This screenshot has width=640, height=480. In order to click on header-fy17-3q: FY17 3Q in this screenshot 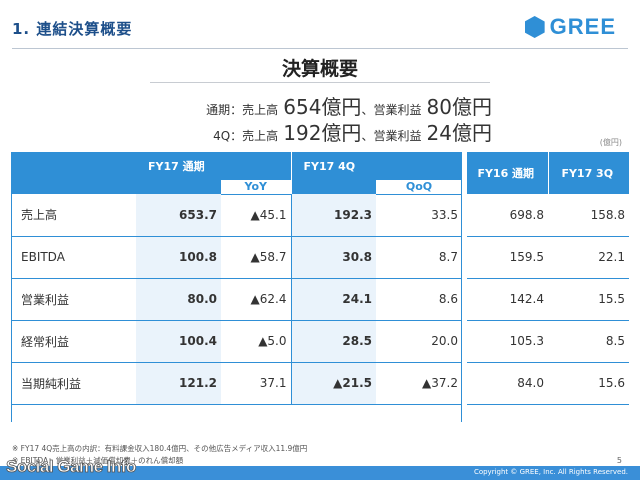, I will do `click(588, 173)`.